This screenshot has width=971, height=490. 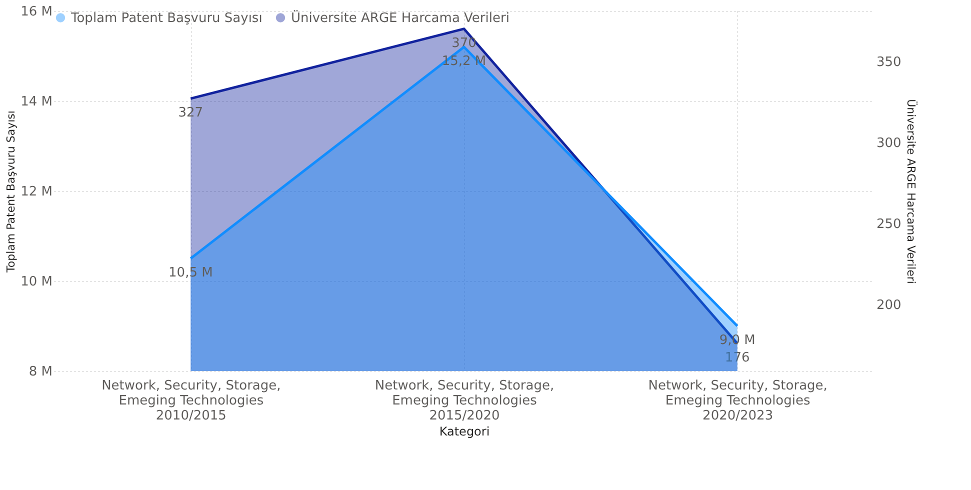 I want to click on y-tick-label: 10 M, so click(x=36, y=282).